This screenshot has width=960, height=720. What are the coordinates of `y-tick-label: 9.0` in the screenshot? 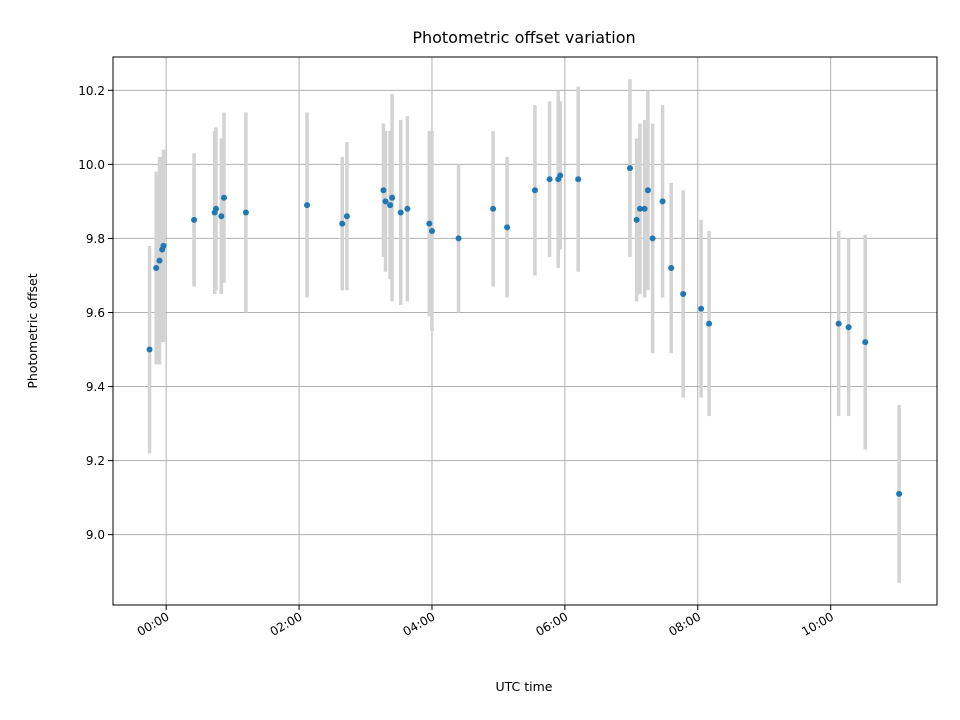 It's located at (95, 535).